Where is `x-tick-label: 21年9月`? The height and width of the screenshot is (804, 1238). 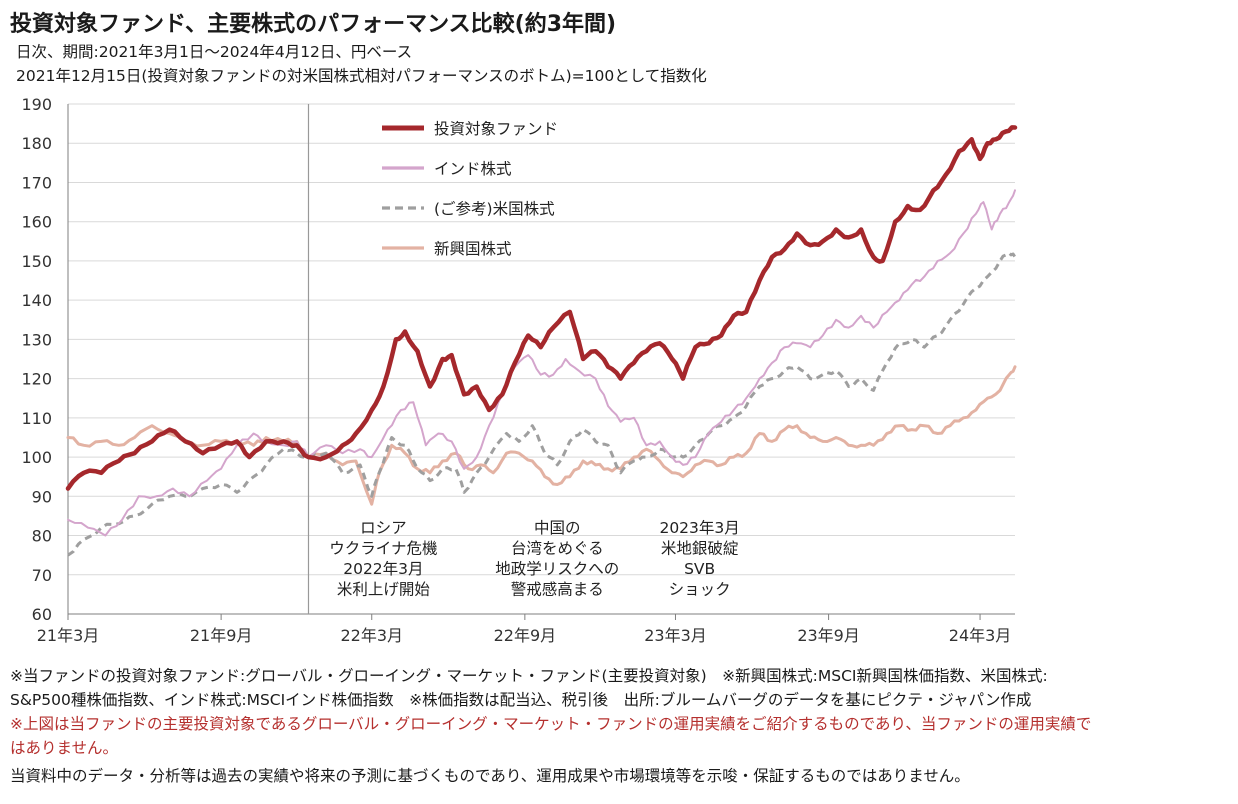
x-tick-label: 21年9月 is located at coordinates (221, 635).